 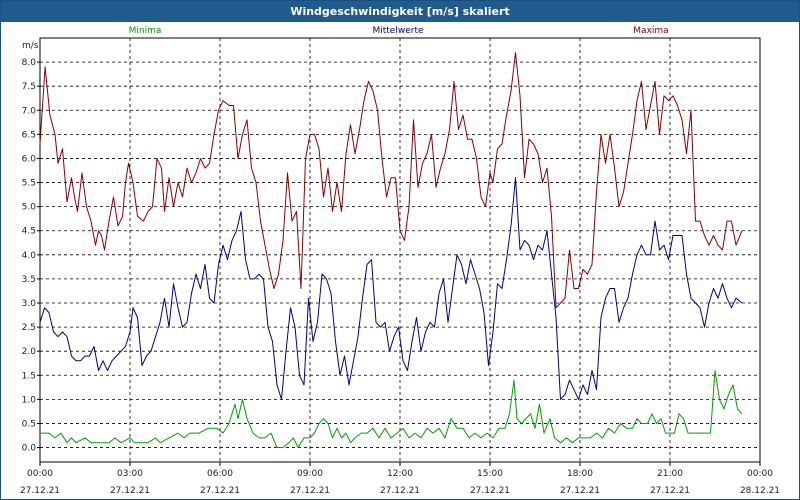 What do you see at coordinates (29, 400) in the screenshot?
I see `y-tick-label: 1.0` at bounding box center [29, 400].